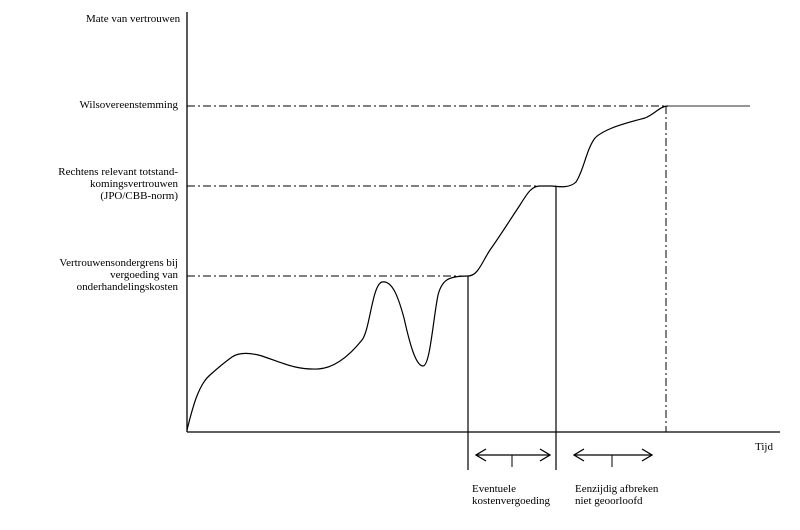  What do you see at coordinates (133, 19) in the screenshot?
I see `y-axis-title: Mate van vertrouwen` at bounding box center [133, 19].